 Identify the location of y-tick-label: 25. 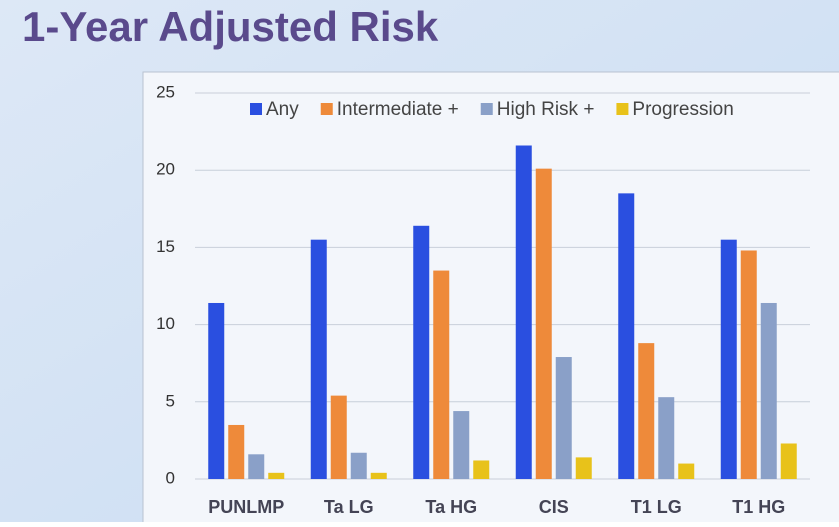
(165, 91).